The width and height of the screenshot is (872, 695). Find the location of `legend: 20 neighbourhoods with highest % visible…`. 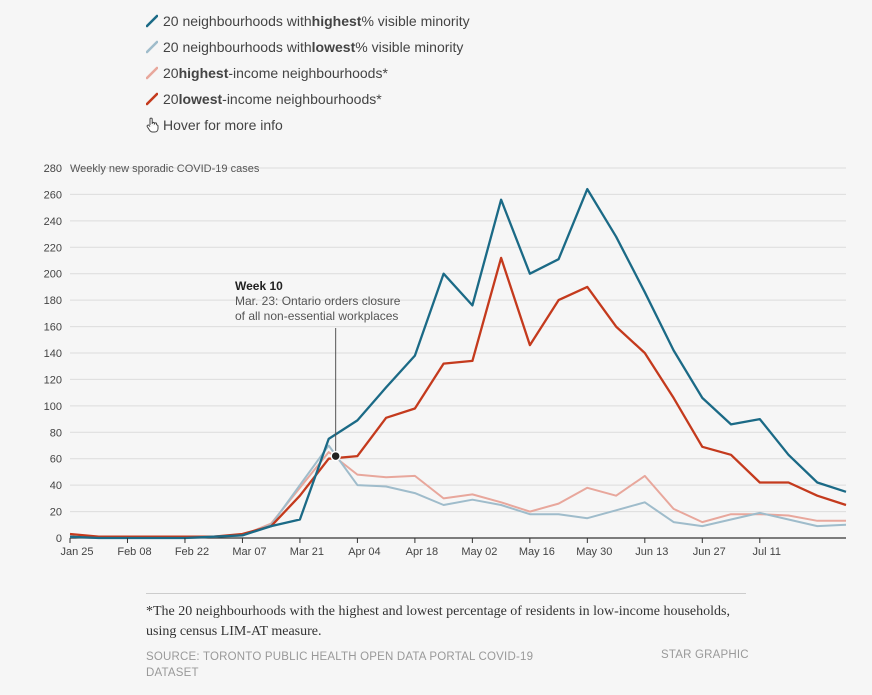

legend: 20 neighbourhoods with highest % visible… is located at coordinates (308, 60).